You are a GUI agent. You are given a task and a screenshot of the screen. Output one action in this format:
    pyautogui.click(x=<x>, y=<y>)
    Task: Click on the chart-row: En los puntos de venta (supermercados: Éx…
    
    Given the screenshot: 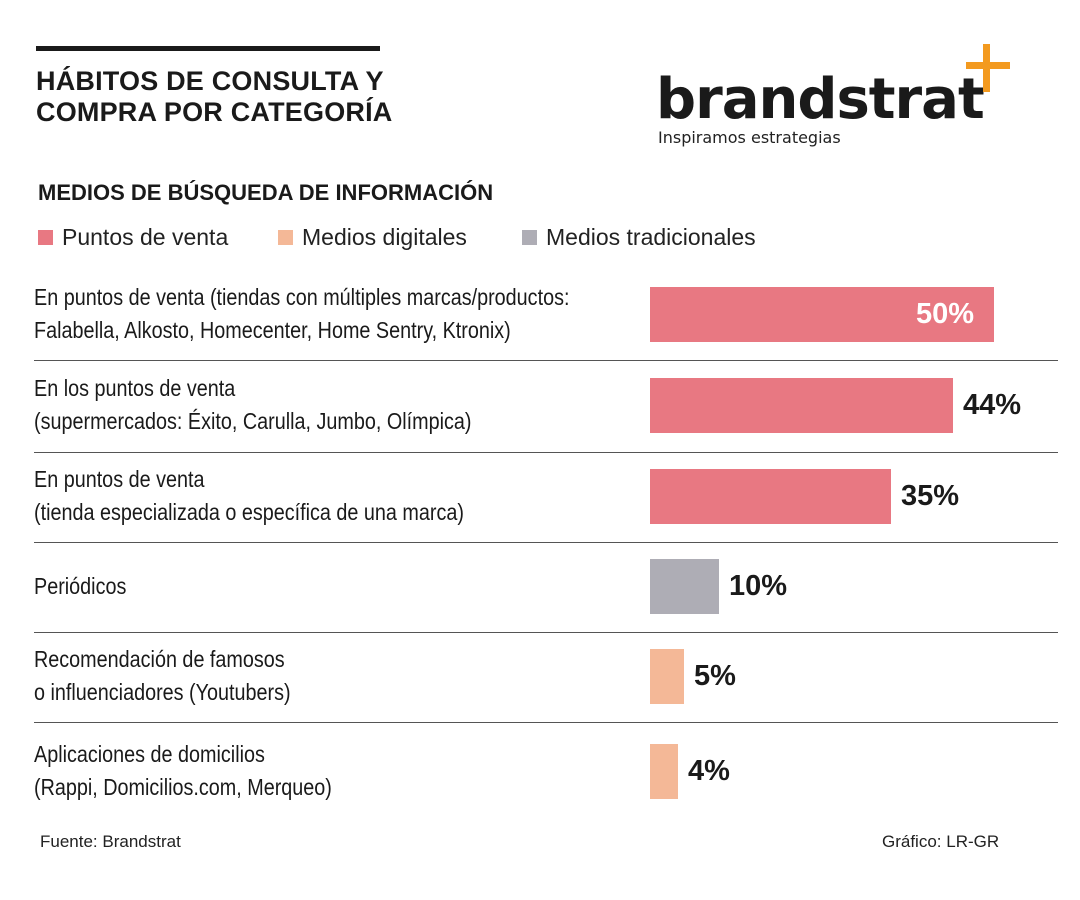 What is the action you would take?
    pyautogui.click(x=546, y=406)
    